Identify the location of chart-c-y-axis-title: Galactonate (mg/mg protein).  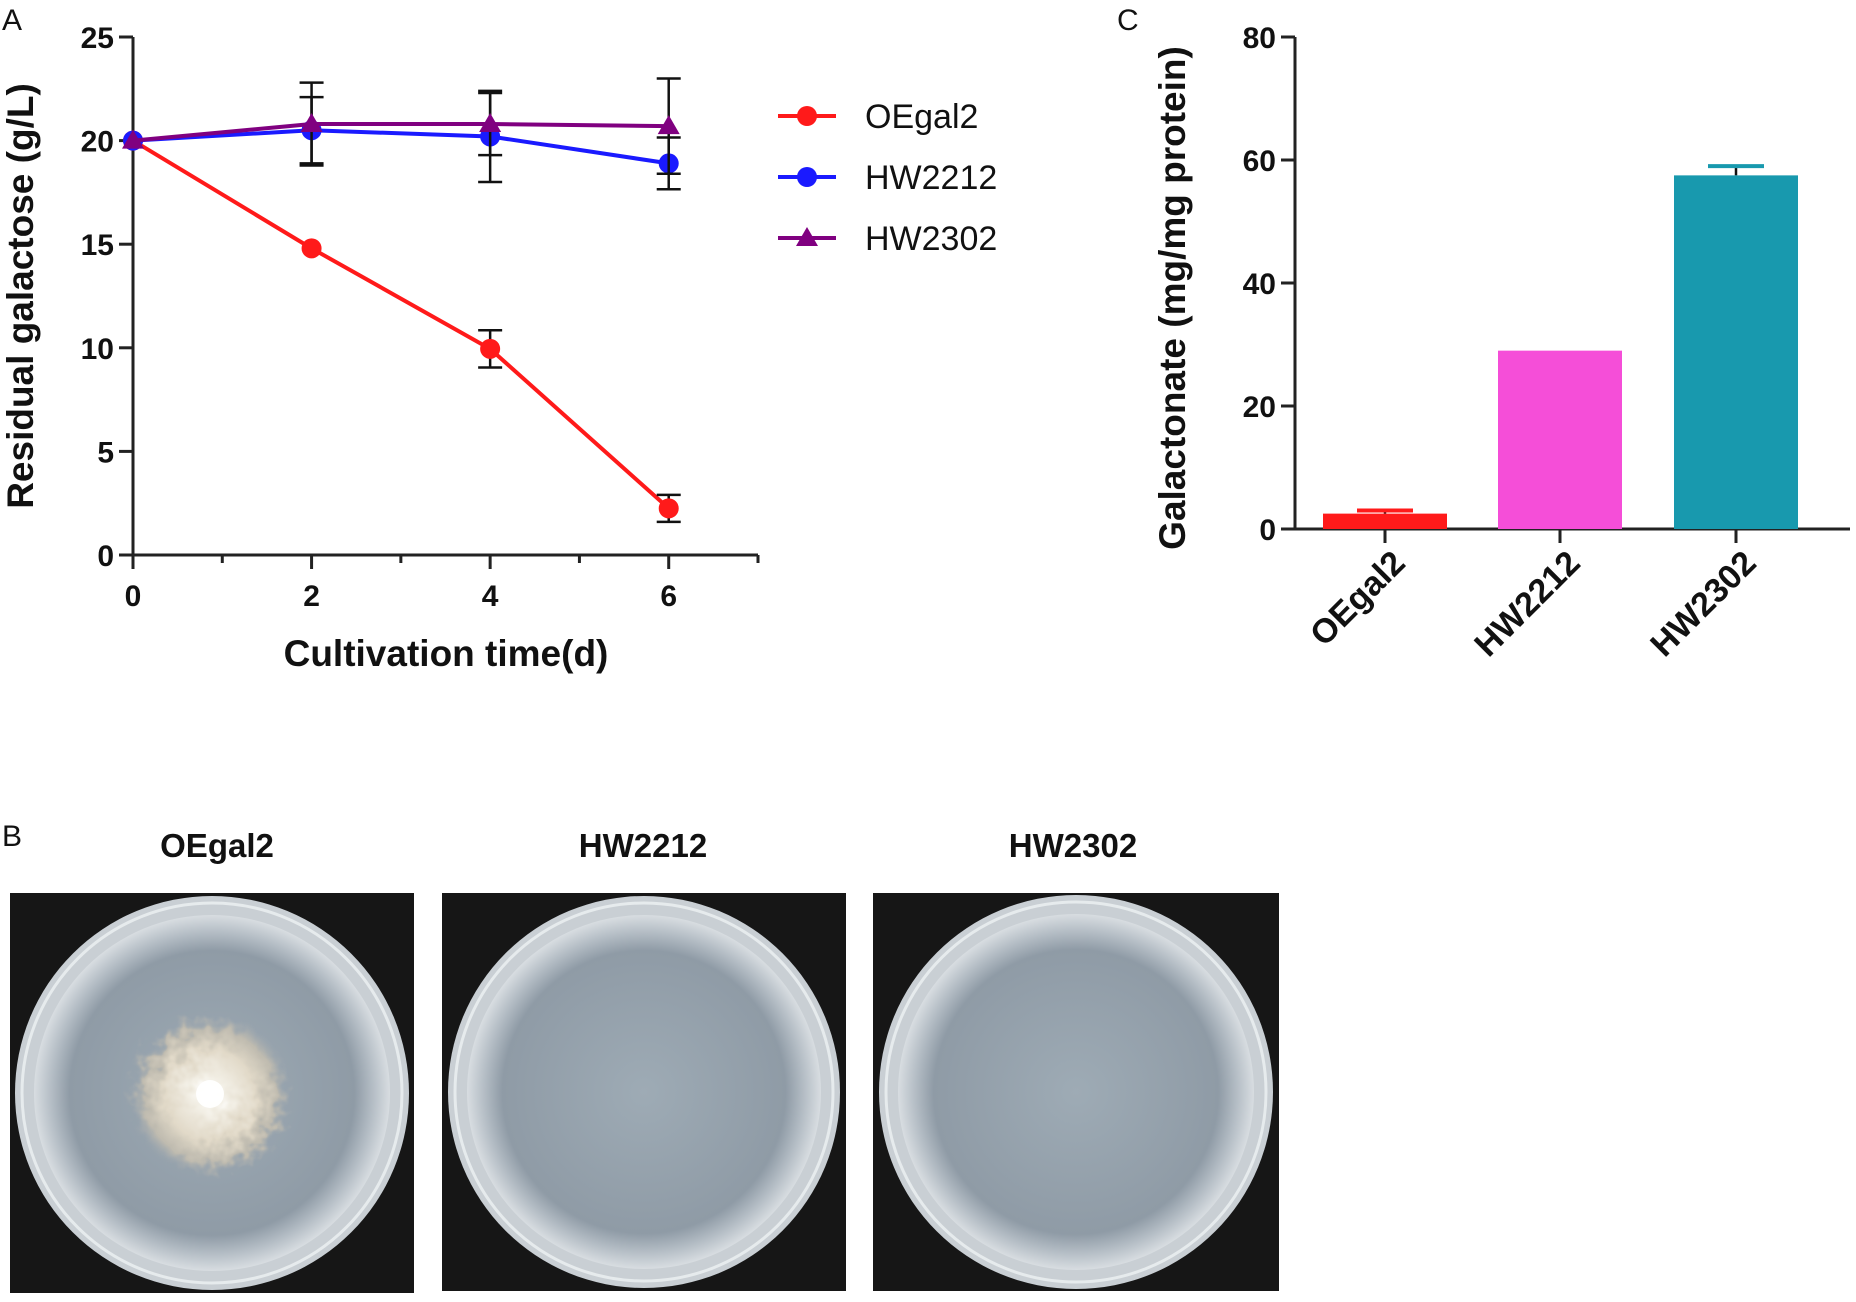
(1172, 298).